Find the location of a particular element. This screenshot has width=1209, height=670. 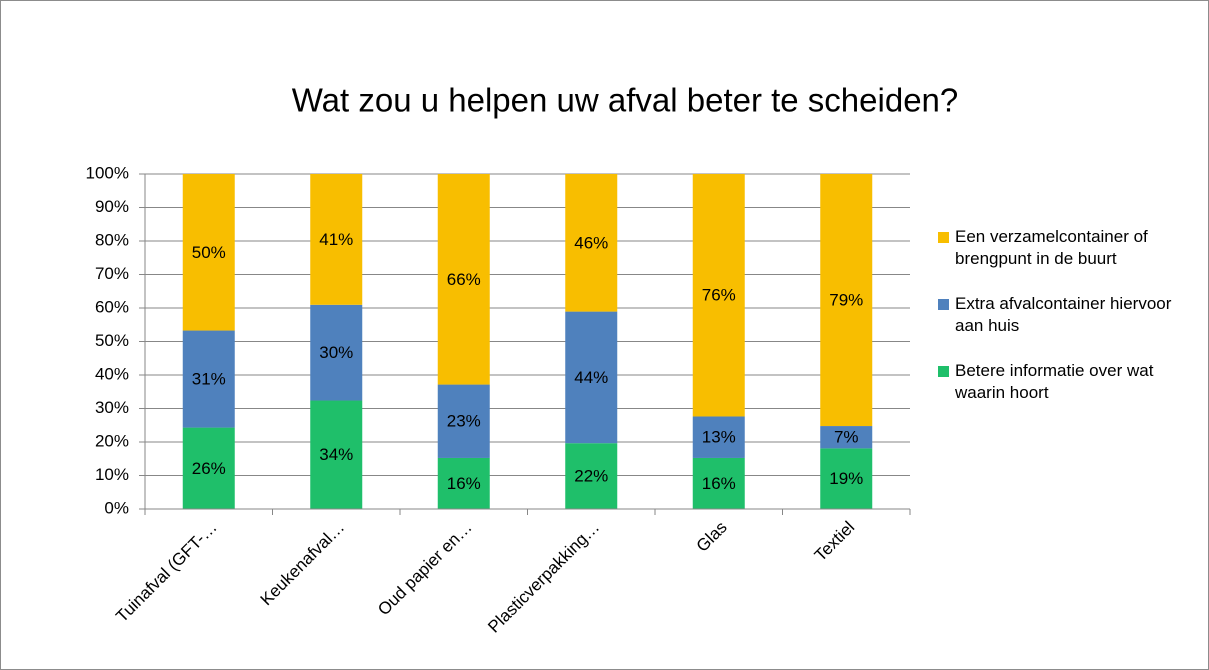

data-label: 26% is located at coordinates (209, 468).